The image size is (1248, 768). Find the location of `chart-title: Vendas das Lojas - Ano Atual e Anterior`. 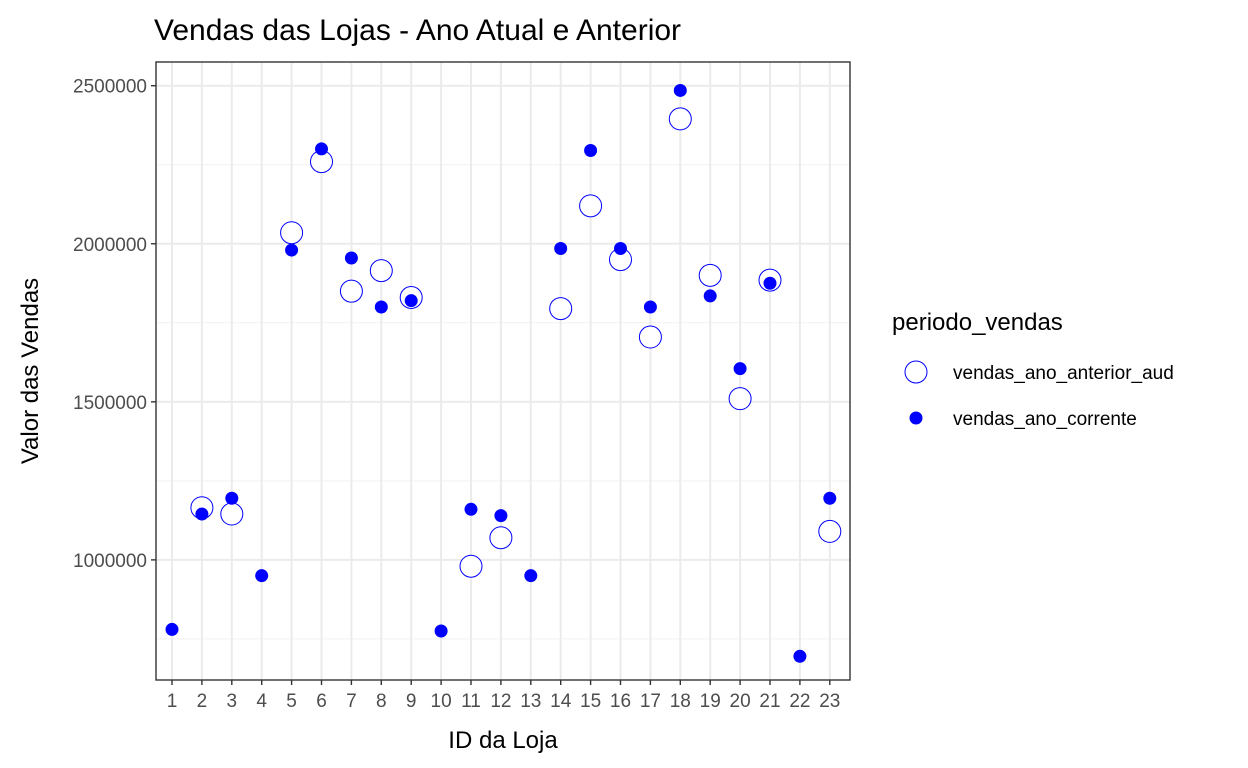

chart-title: Vendas das Lojas - Ano Atual e Anterior is located at coordinates (417, 30).